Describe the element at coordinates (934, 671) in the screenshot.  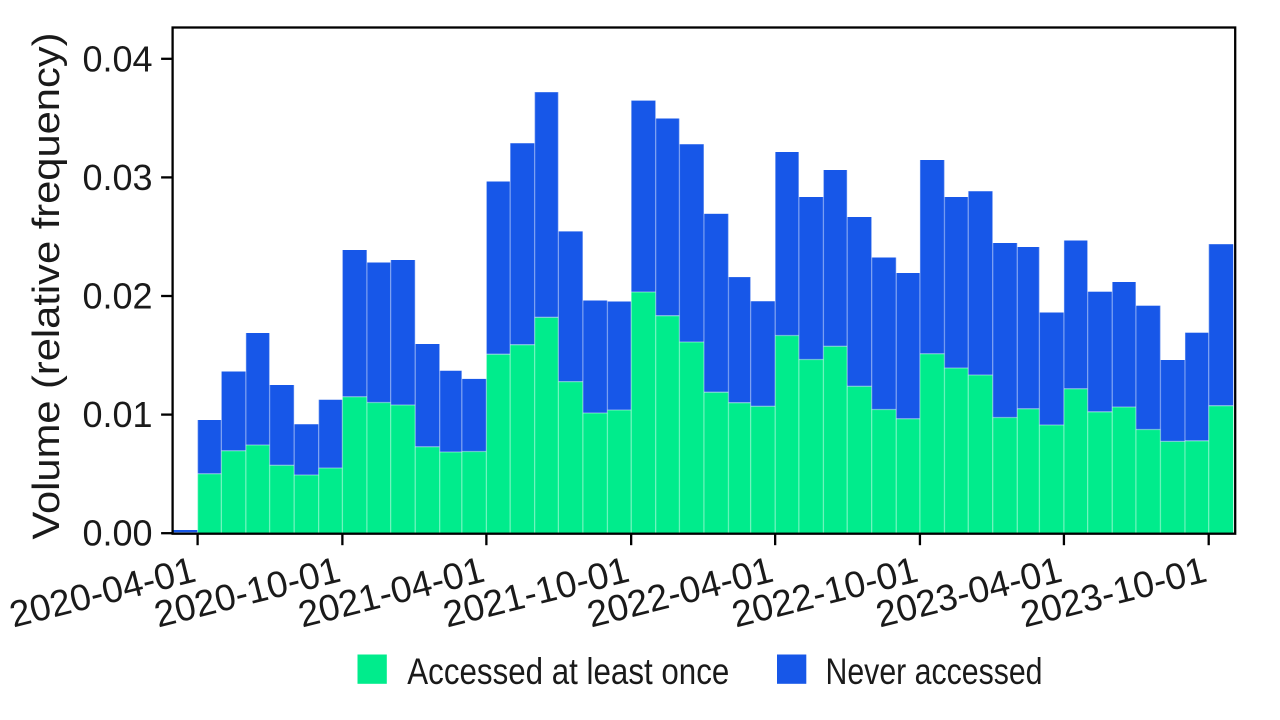
I see `svg-text: Never accessed` at that location.